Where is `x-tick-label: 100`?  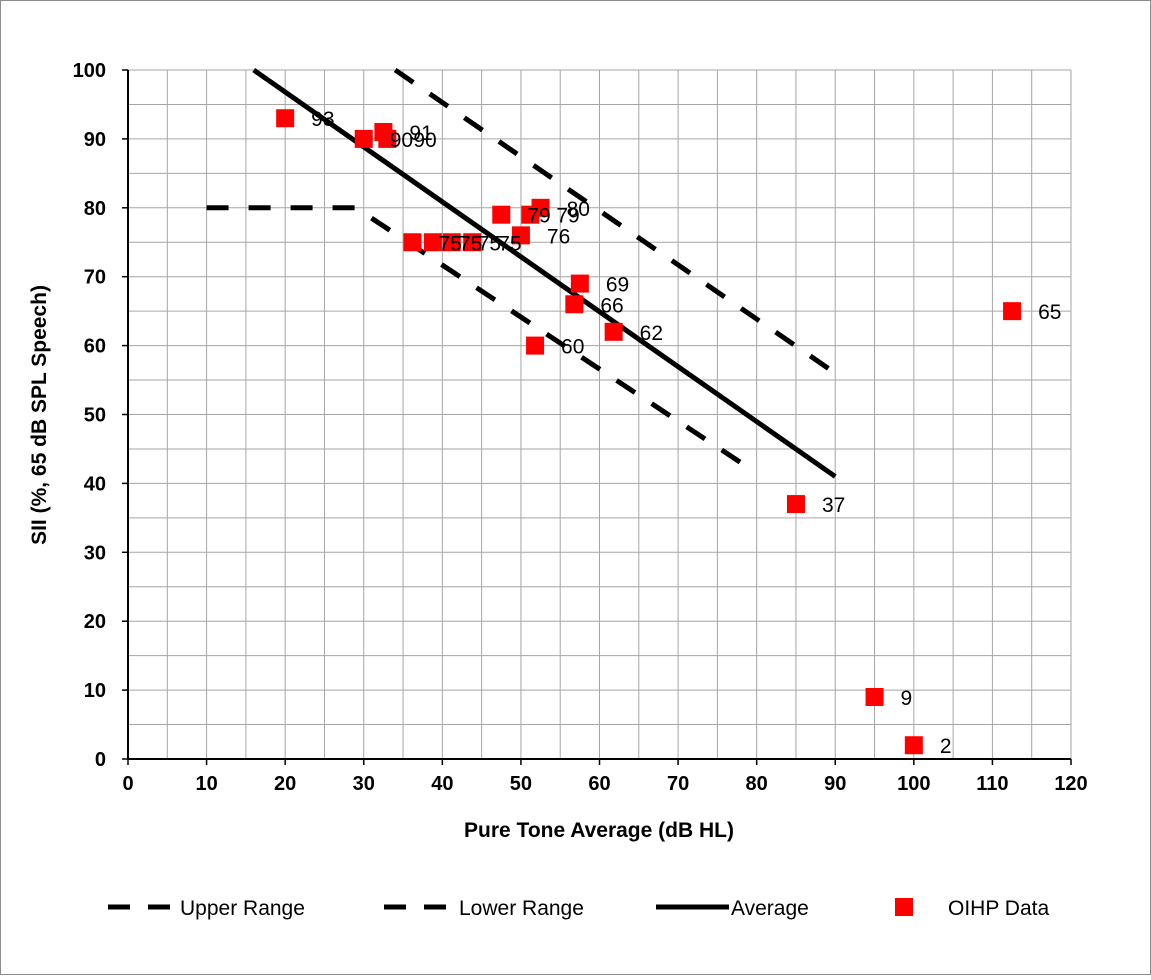
x-tick-label: 100 is located at coordinates (913, 784).